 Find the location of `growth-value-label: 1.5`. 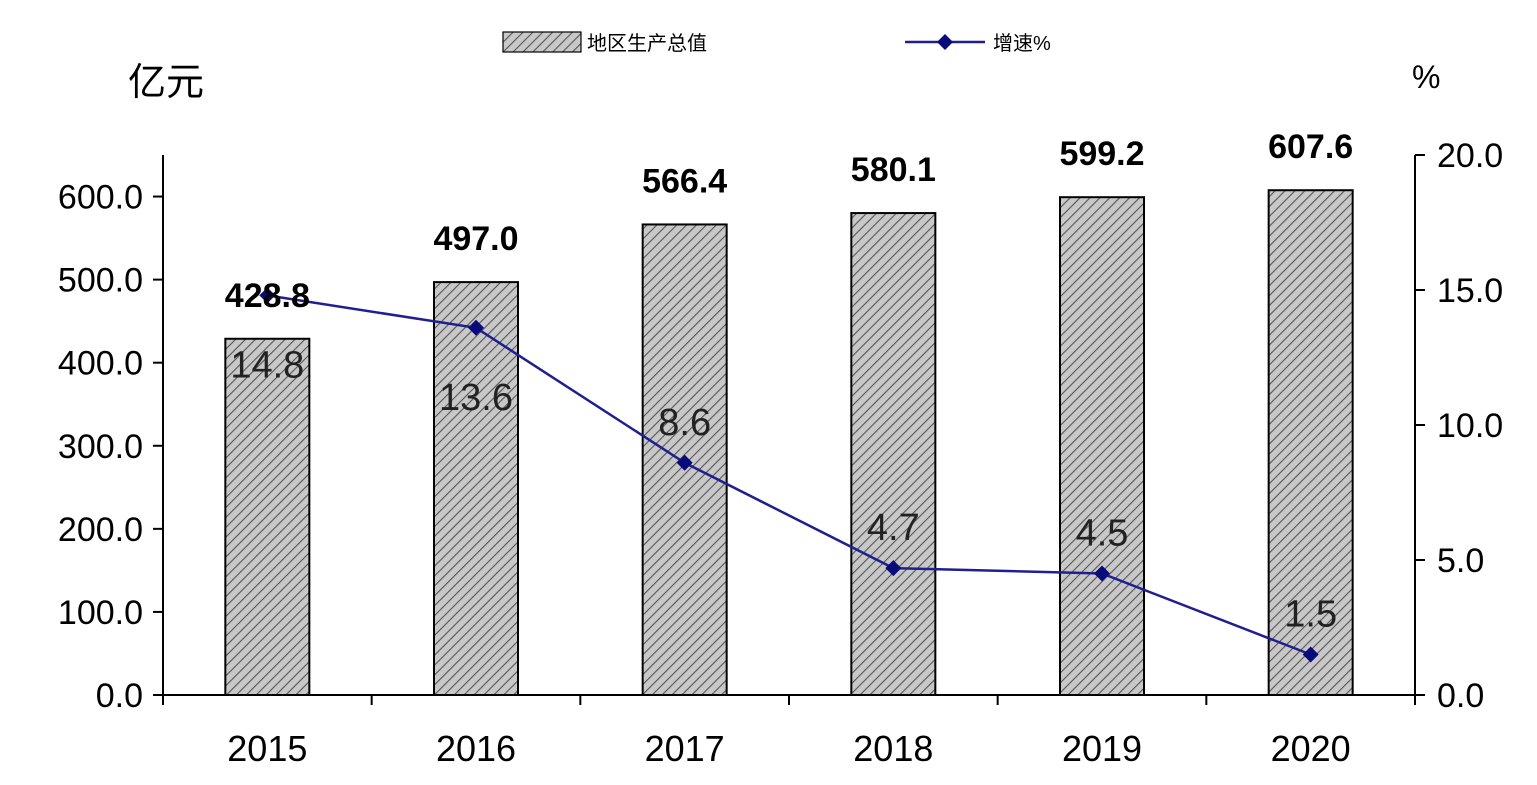

growth-value-label: 1.5 is located at coordinates (1310, 615).